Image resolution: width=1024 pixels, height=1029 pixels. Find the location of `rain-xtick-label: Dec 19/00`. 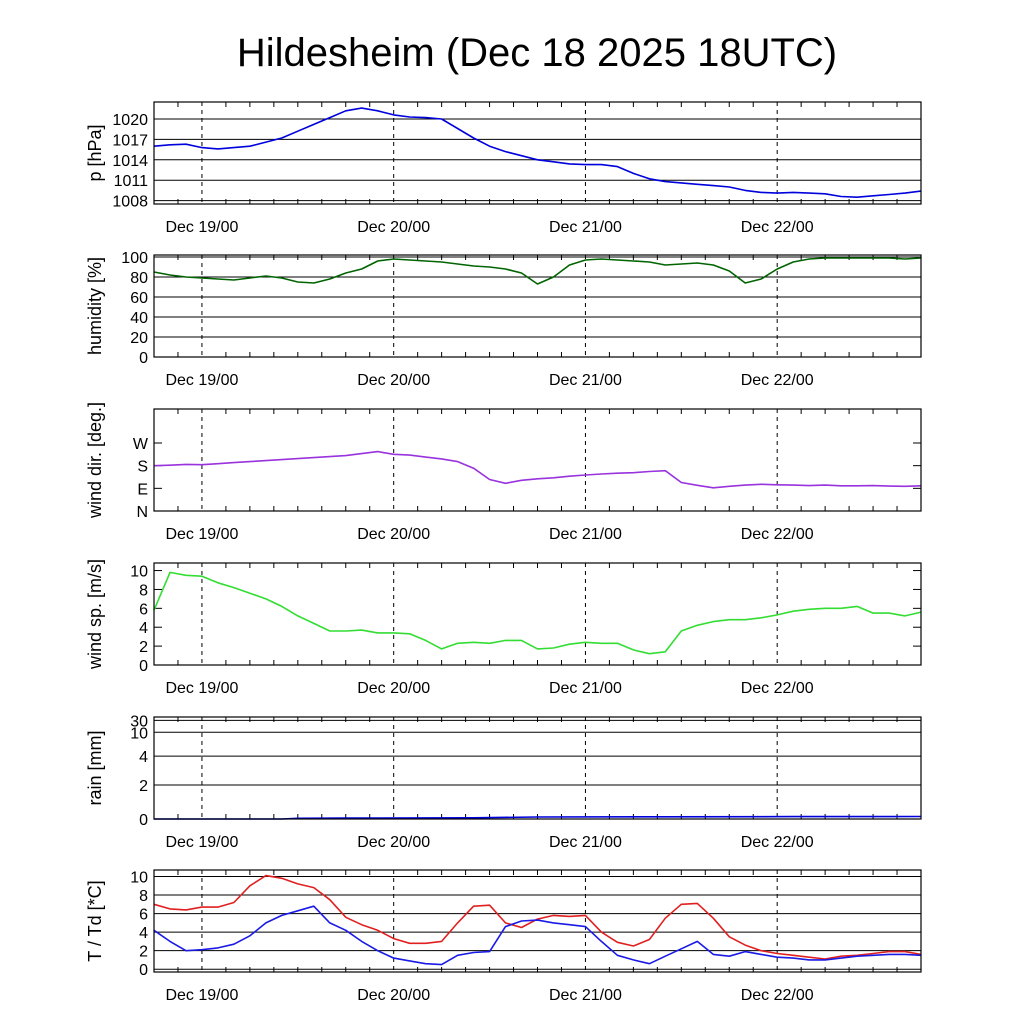

rain-xtick-label: Dec 19/00 is located at coordinates (201, 842).